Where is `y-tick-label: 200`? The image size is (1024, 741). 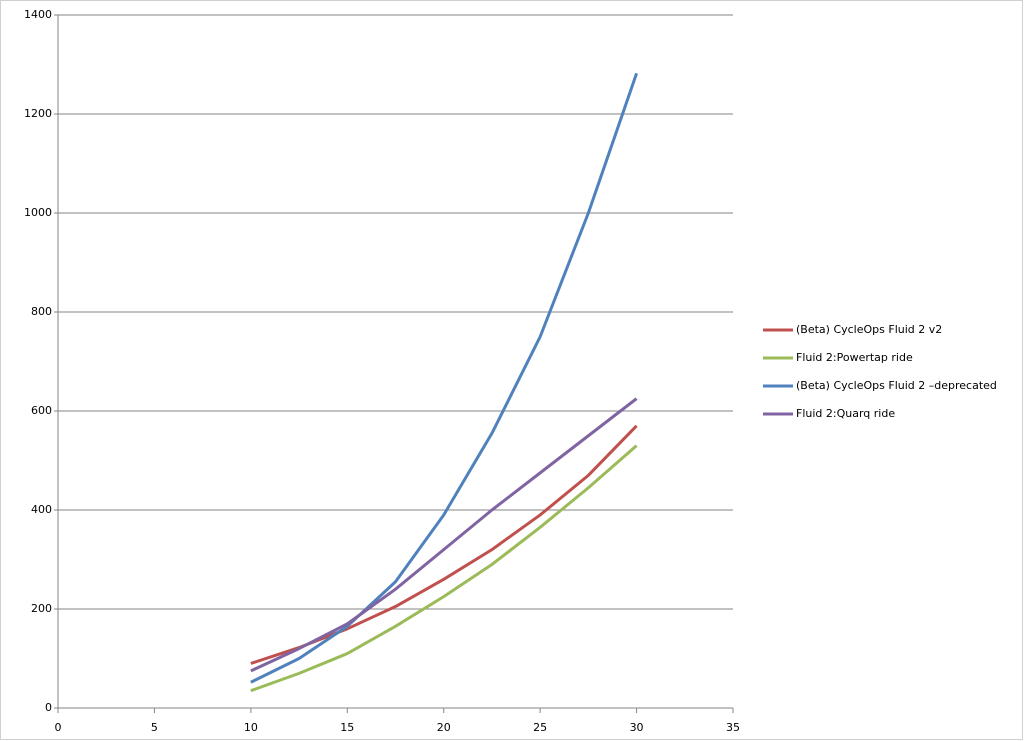 y-tick-label: 200 is located at coordinates (41, 608).